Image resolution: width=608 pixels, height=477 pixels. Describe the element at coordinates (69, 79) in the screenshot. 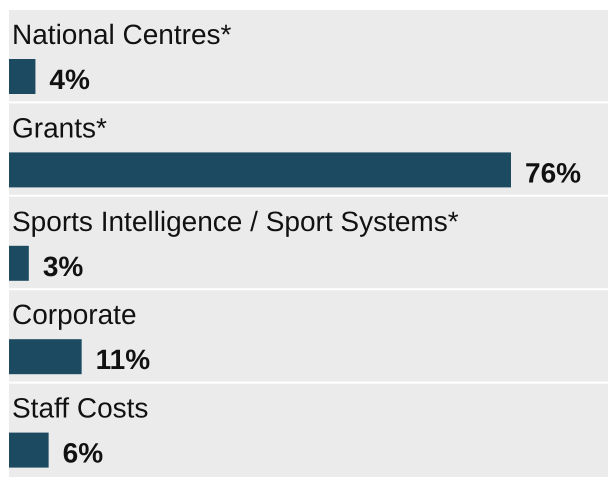

I see `data-label: 4%` at that location.